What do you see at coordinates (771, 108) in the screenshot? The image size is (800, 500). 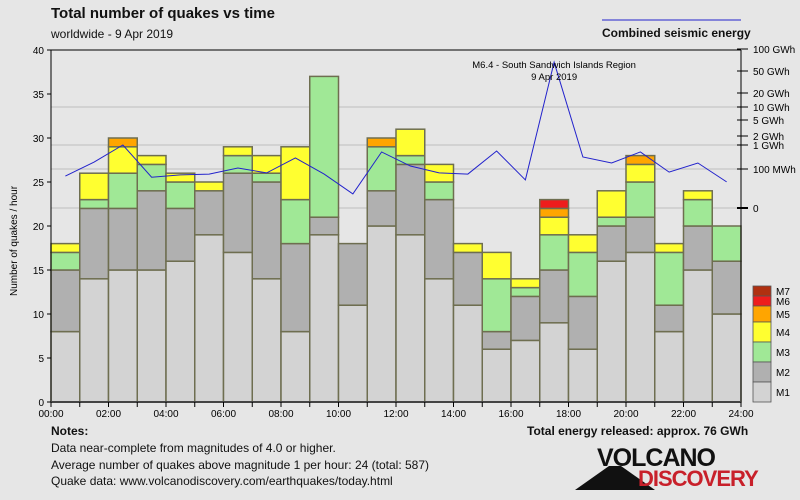 I see `energy-tick-label: 10 GWh` at bounding box center [771, 108].